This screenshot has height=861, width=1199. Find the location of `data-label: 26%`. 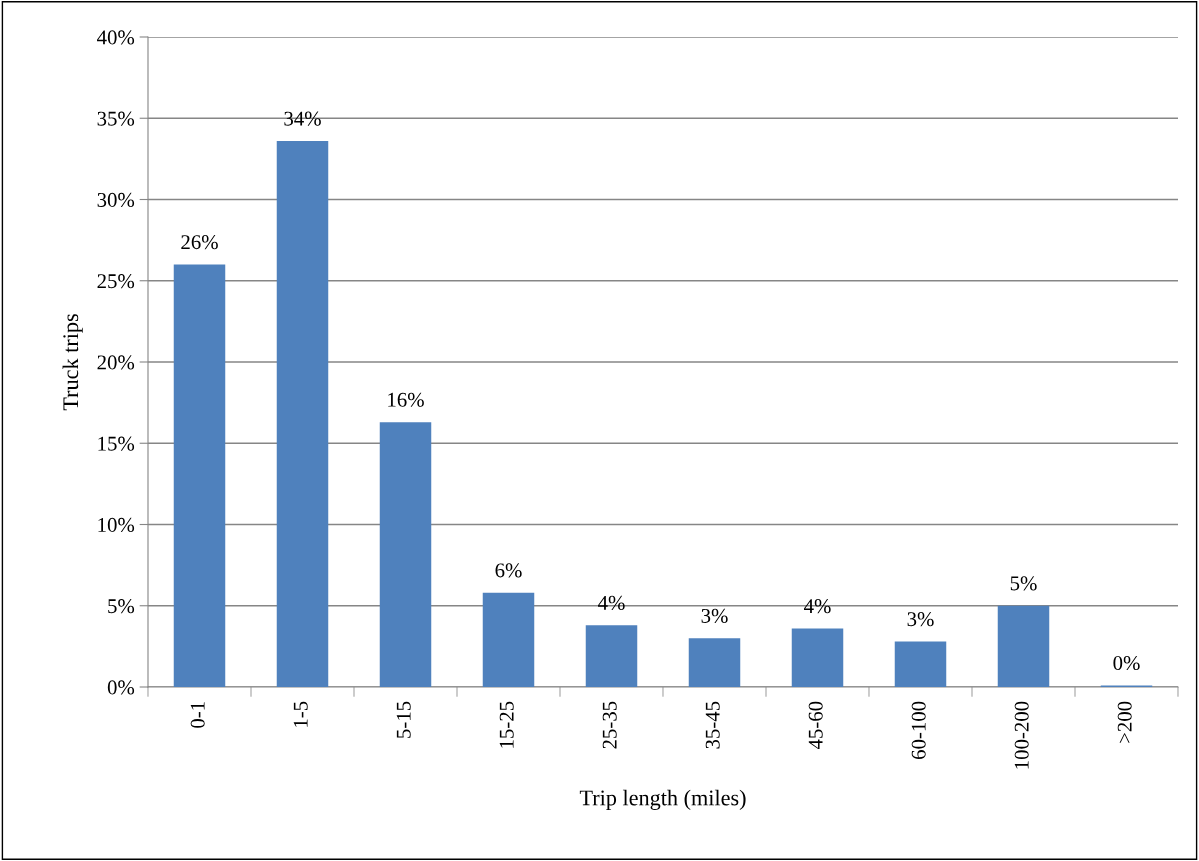

data-label: 26% is located at coordinates (199, 242).